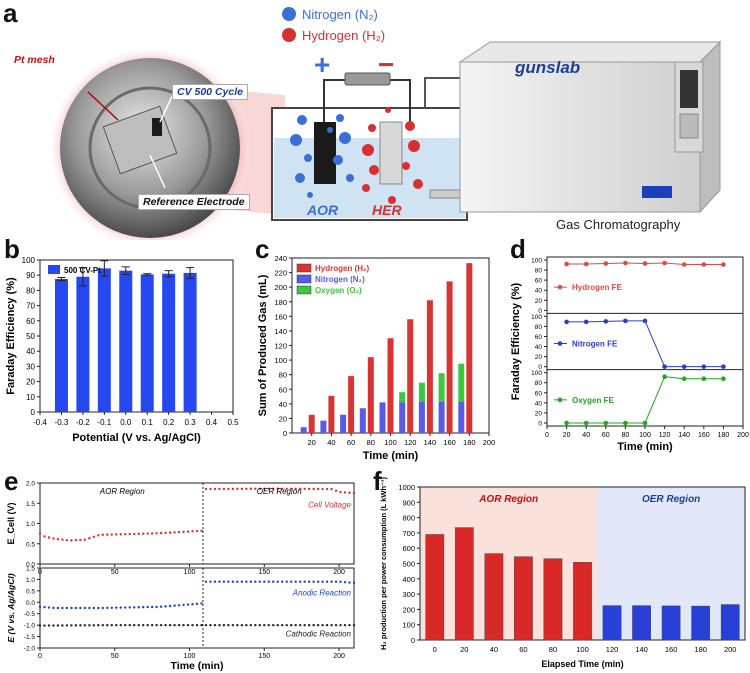 The height and width of the screenshot is (673, 750). What do you see at coordinates (197, 666) in the screenshot?
I see `x-axis-title: Time (min)` at bounding box center [197, 666].